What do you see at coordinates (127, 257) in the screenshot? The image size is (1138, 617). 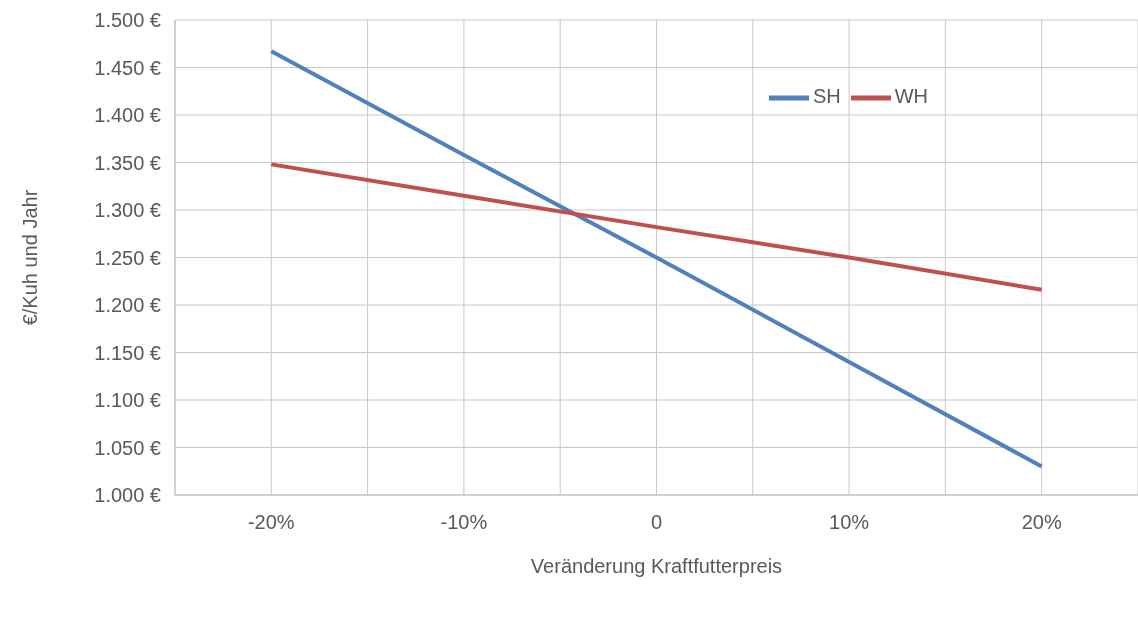 I see `y-tick-label: 1.250 €` at bounding box center [127, 257].